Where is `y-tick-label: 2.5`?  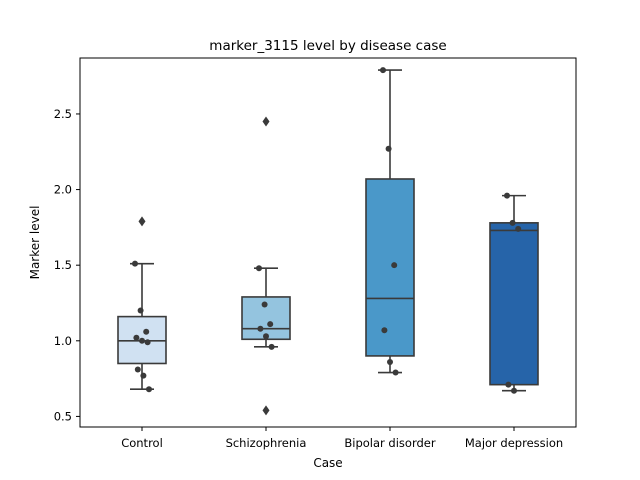 y-tick-label: 2.5 is located at coordinates (63, 114).